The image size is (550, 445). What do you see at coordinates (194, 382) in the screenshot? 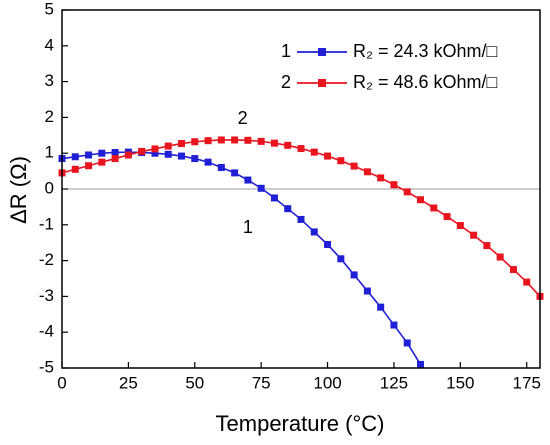
I see `x-tick-label: 50` at bounding box center [194, 382].